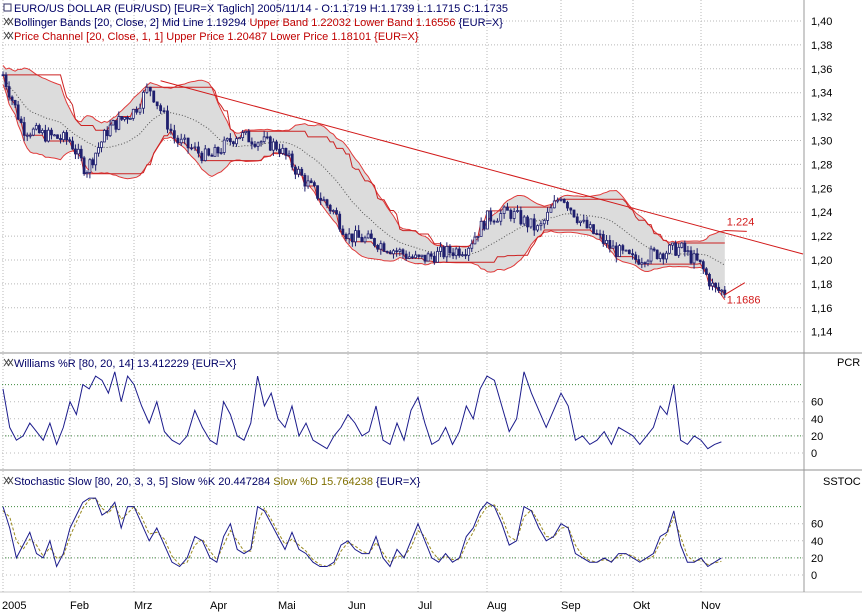 The image size is (862, 614). What do you see at coordinates (711, 606) in the screenshot?
I see `x-tick-label: Nov` at bounding box center [711, 606].